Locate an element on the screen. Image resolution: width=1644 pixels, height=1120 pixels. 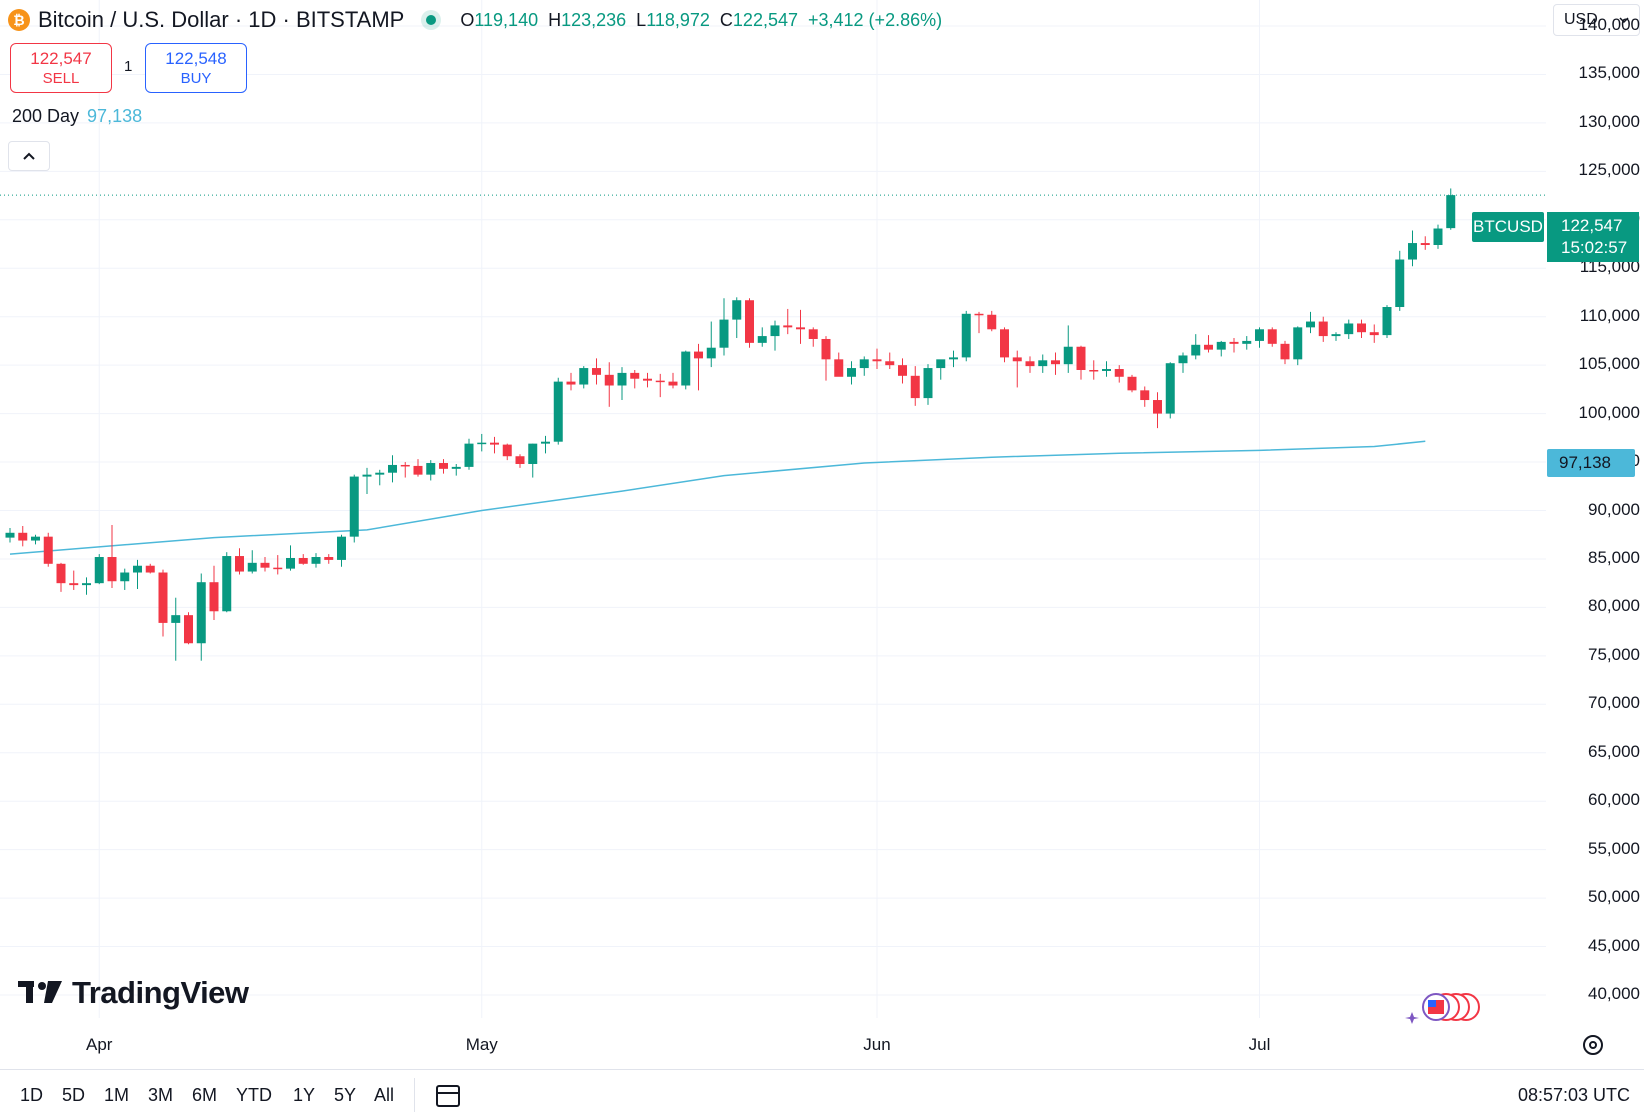
range-button-1d: 1D is located at coordinates (32, 1095).